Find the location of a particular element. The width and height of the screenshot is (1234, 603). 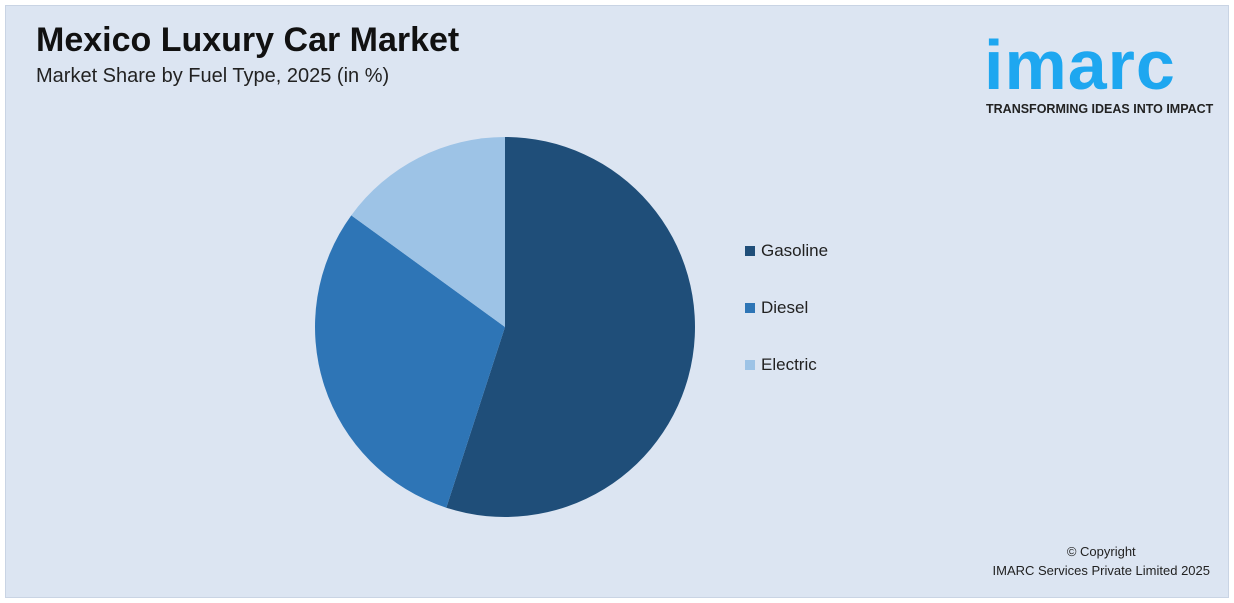

chart-subtitle: Market Share by Fuel Type, 2025 (in %) is located at coordinates (213, 76).